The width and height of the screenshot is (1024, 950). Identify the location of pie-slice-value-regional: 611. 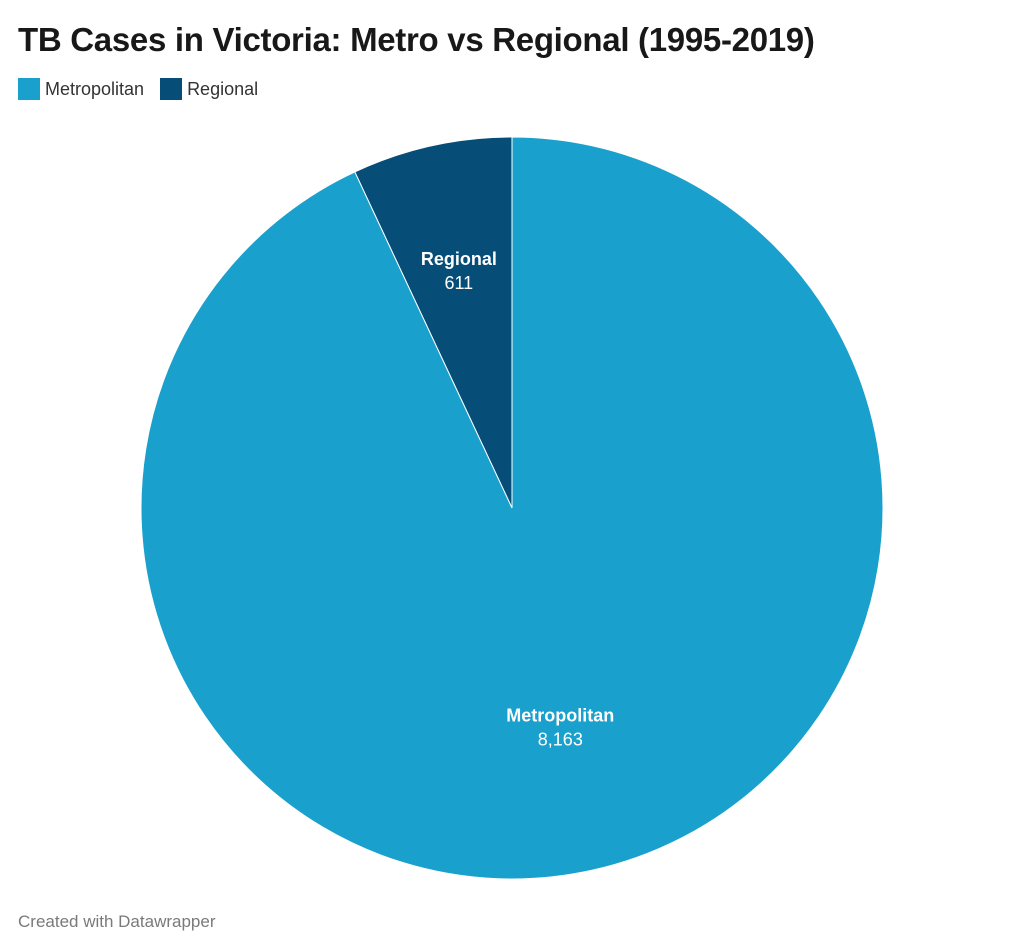
(459, 283).